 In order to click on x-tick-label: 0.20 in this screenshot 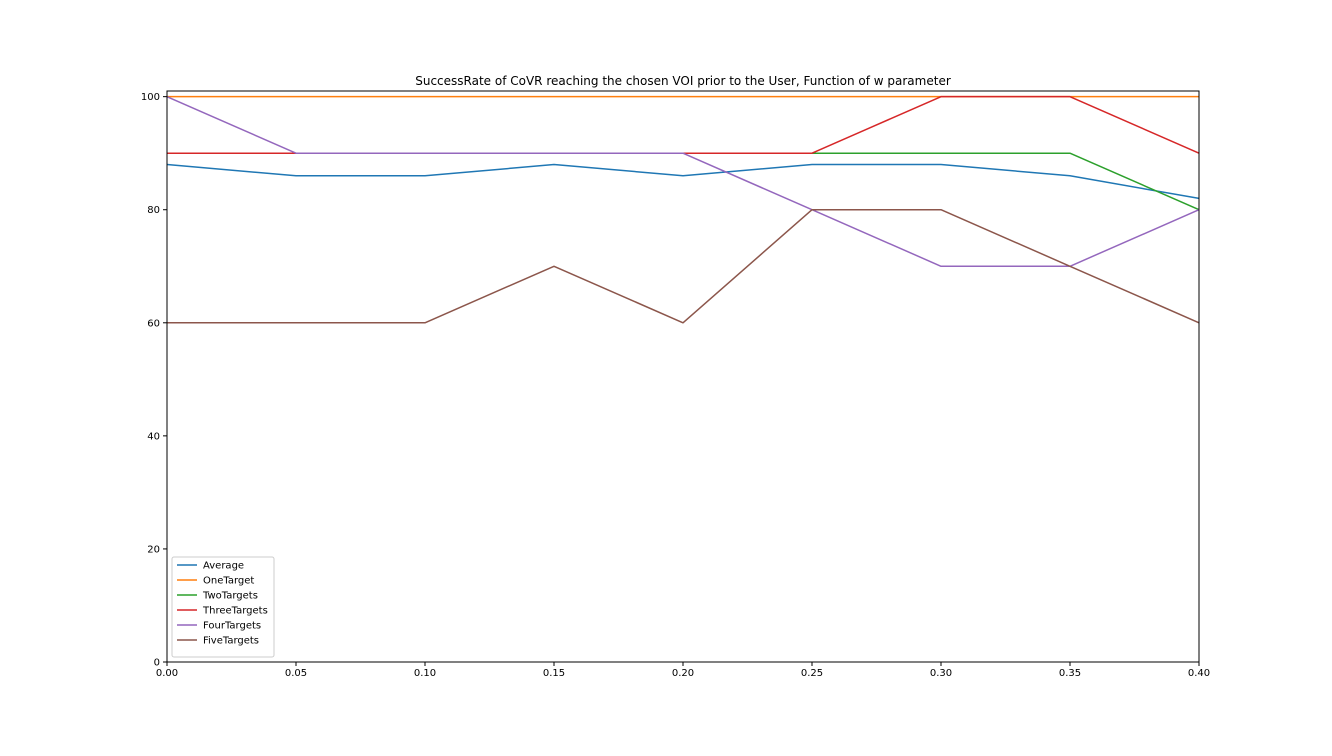, I will do `click(683, 673)`.